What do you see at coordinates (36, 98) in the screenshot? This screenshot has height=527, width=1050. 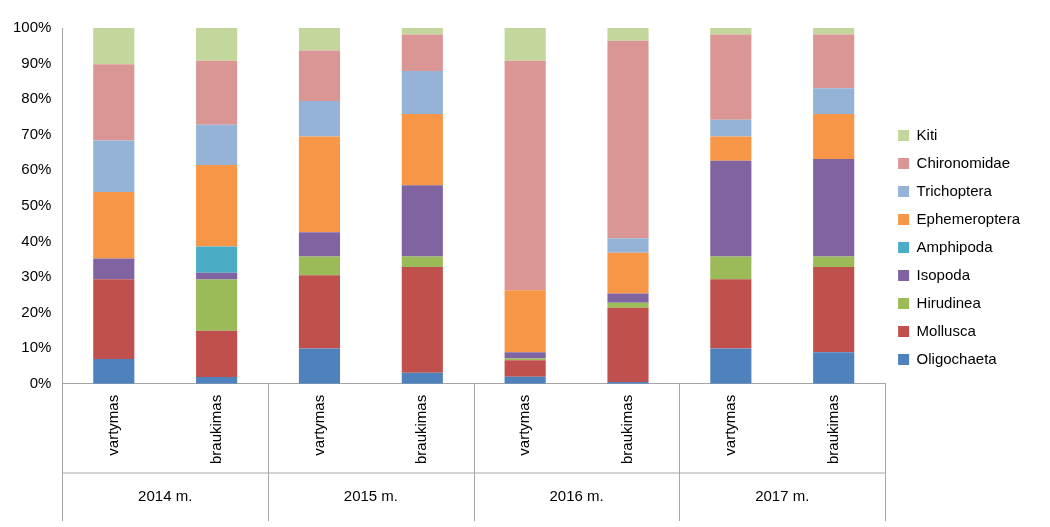 I see `y-tick-label: 80%` at bounding box center [36, 98].